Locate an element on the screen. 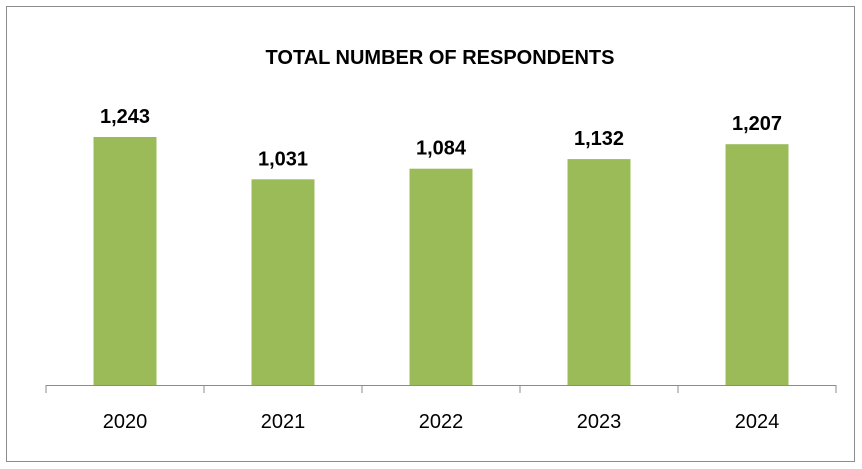 The width and height of the screenshot is (862, 469). data-labels-layer: 1,243 1,031 1,084 1,132 1,207 is located at coordinates (441, 138).